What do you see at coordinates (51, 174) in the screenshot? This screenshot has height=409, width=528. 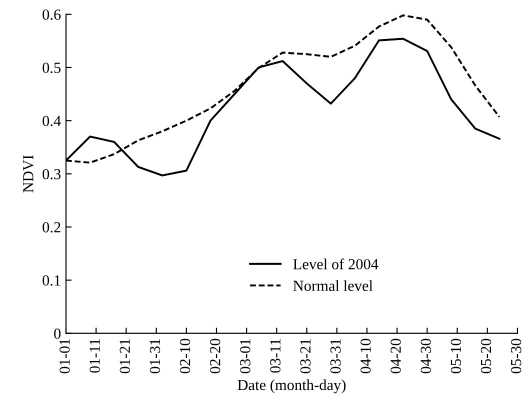 I see `y-tick-label: 0.3` at bounding box center [51, 174].